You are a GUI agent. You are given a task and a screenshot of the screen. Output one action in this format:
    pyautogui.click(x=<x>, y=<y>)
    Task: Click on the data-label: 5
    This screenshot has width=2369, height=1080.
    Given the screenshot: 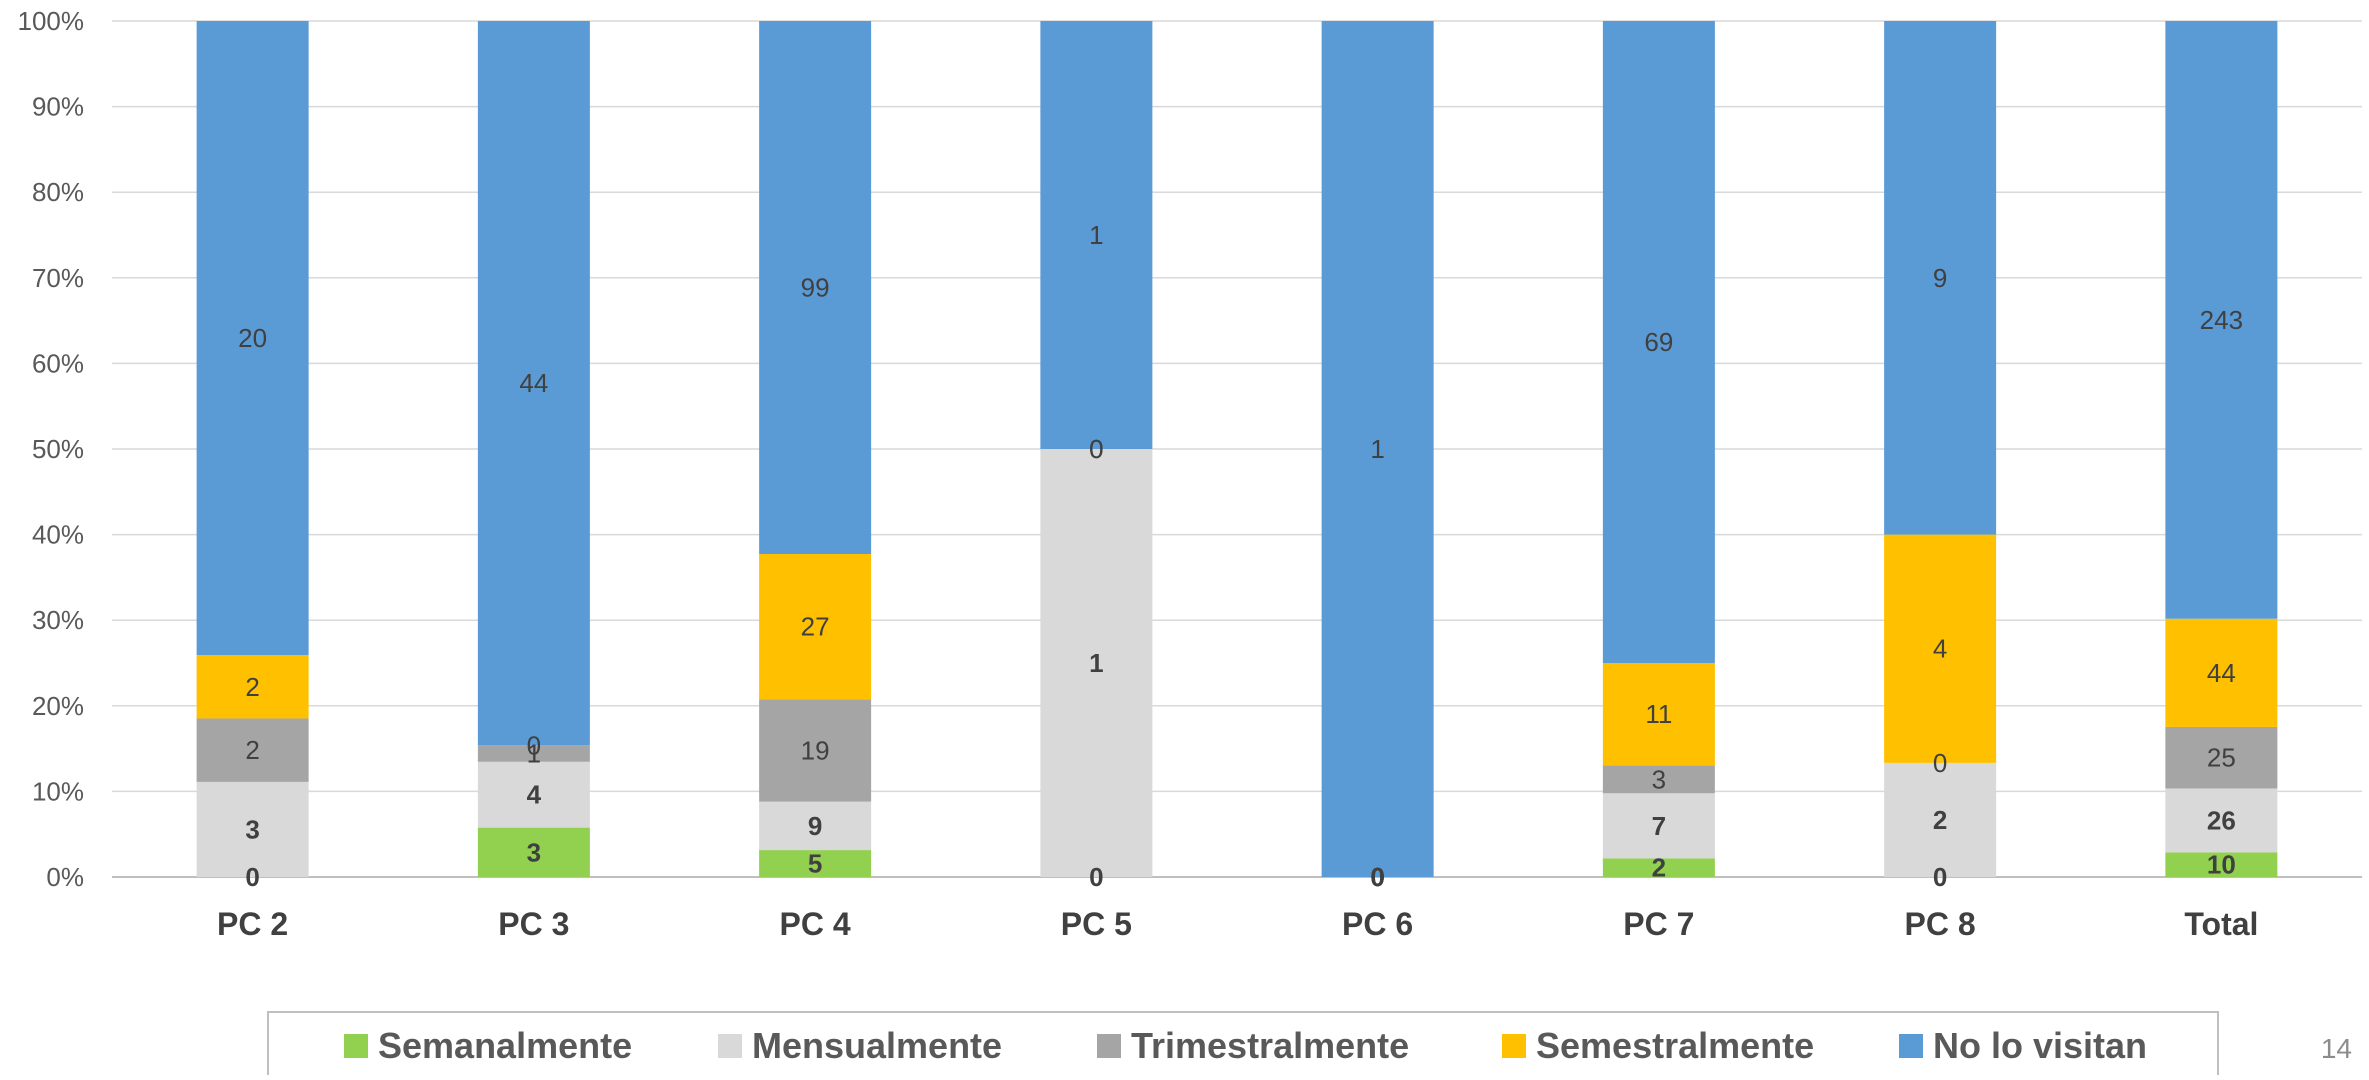 What is the action you would take?
    pyautogui.click(x=815, y=864)
    